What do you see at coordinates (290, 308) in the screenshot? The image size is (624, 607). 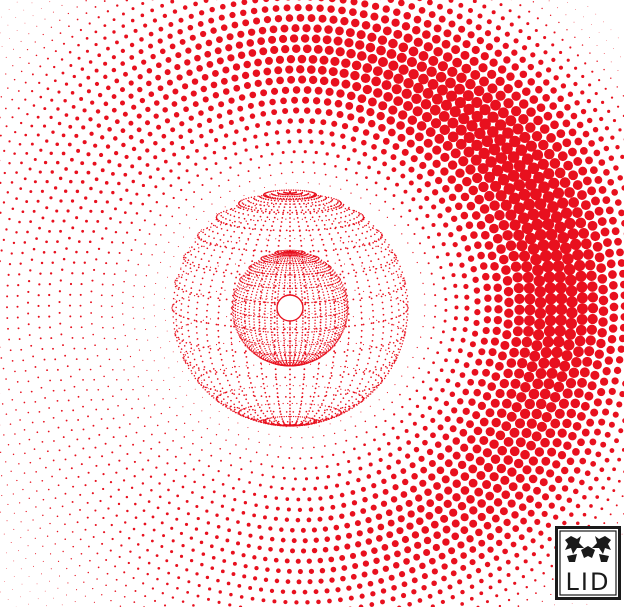 I see `inner-wireframe-sphere` at bounding box center [290, 308].